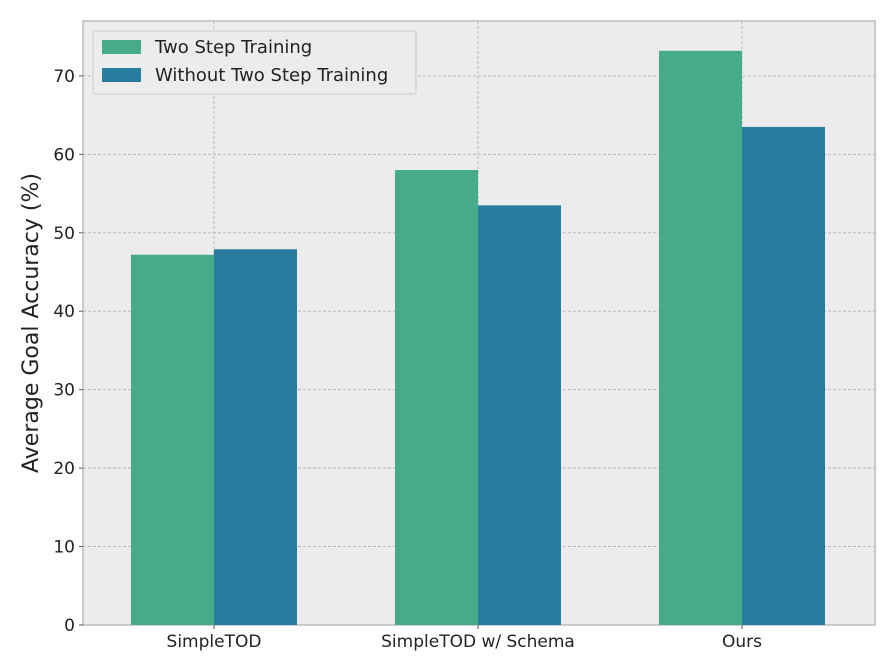 This screenshot has height=672, width=896. I want to click on legend-label-series-2: Without Two Step Training, so click(271, 75).